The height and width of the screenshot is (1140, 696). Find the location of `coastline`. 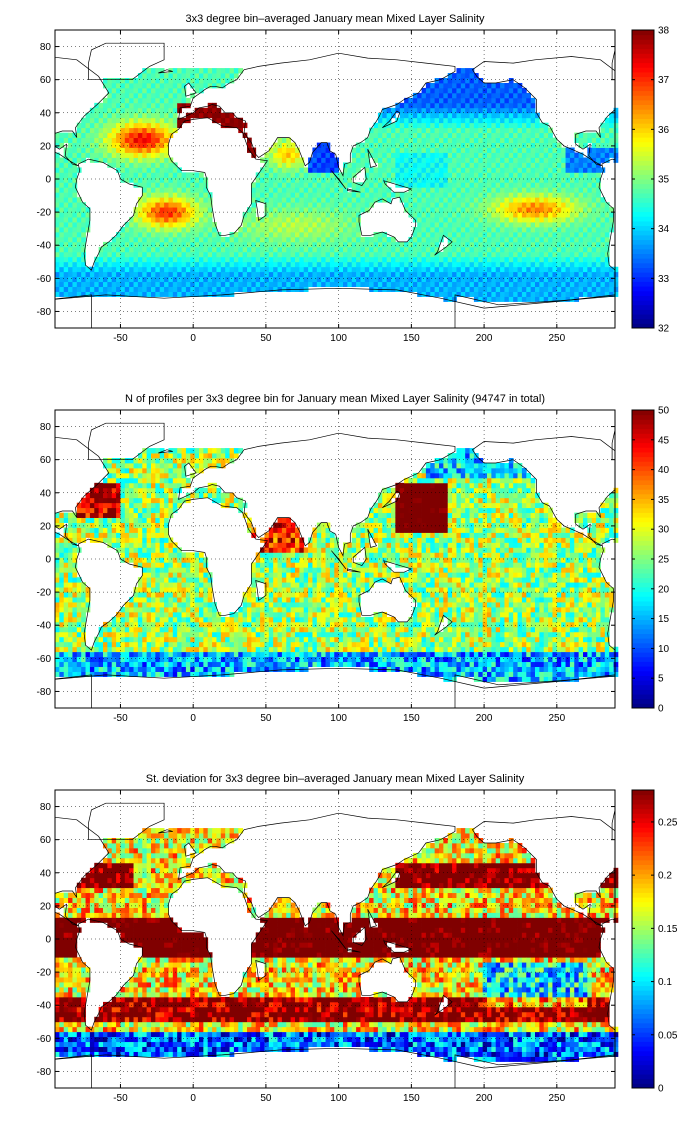

coastline is located at coordinates (82, 111).